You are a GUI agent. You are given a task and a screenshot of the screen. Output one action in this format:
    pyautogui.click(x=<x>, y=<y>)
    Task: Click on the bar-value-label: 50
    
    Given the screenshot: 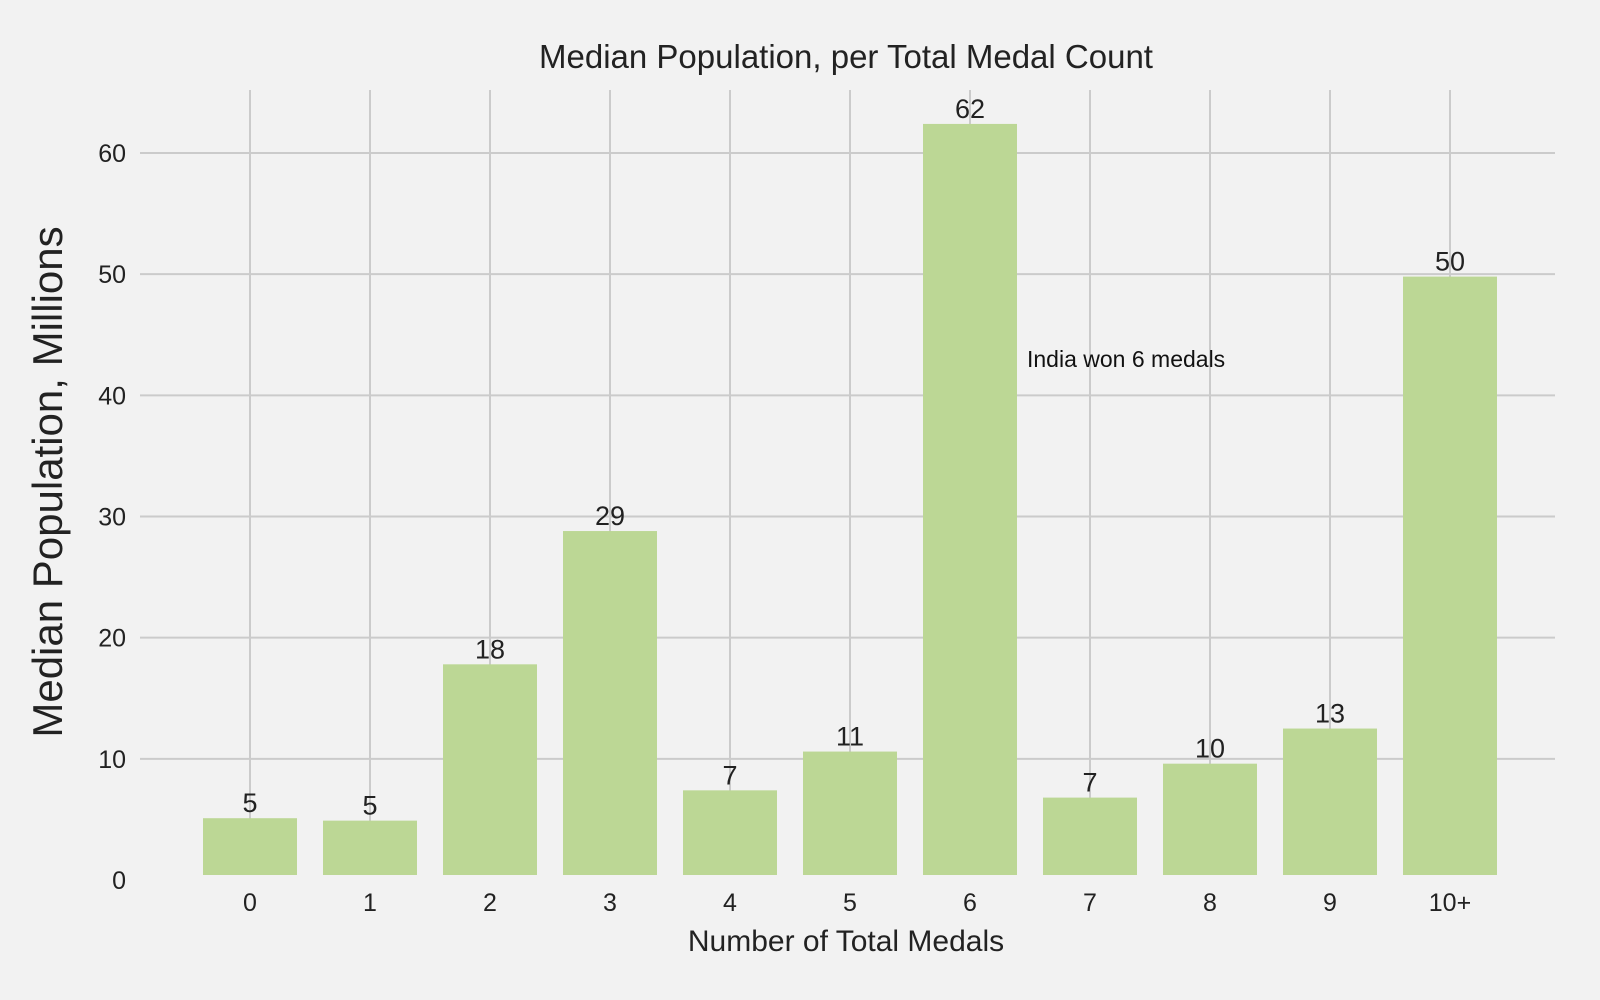 What is the action you would take?
    pyautogui.click(x=1450, y=262)
    